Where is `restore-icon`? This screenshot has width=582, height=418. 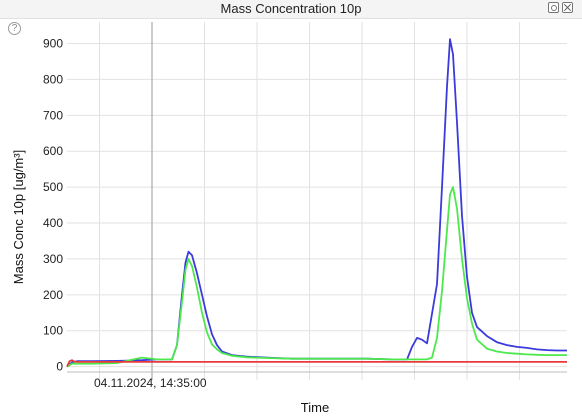
restore-icon is located at coordinates (553, 7).